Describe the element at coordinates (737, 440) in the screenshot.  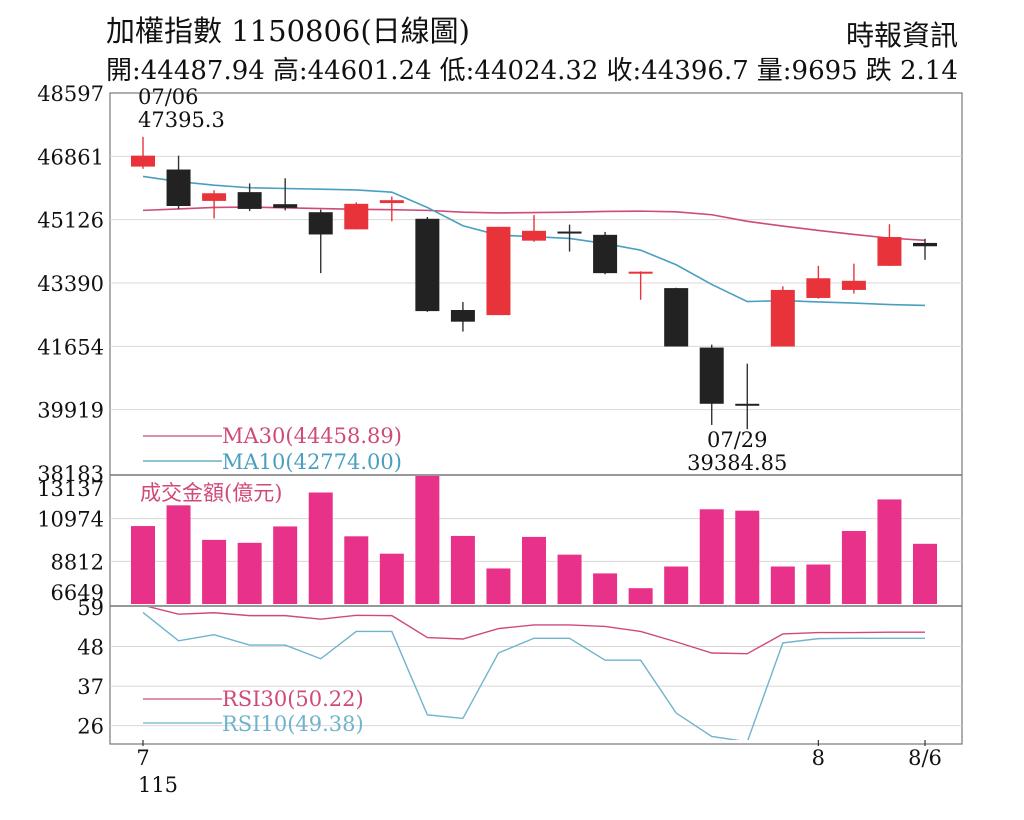
I see `annotation-date: 07/29` at that location.